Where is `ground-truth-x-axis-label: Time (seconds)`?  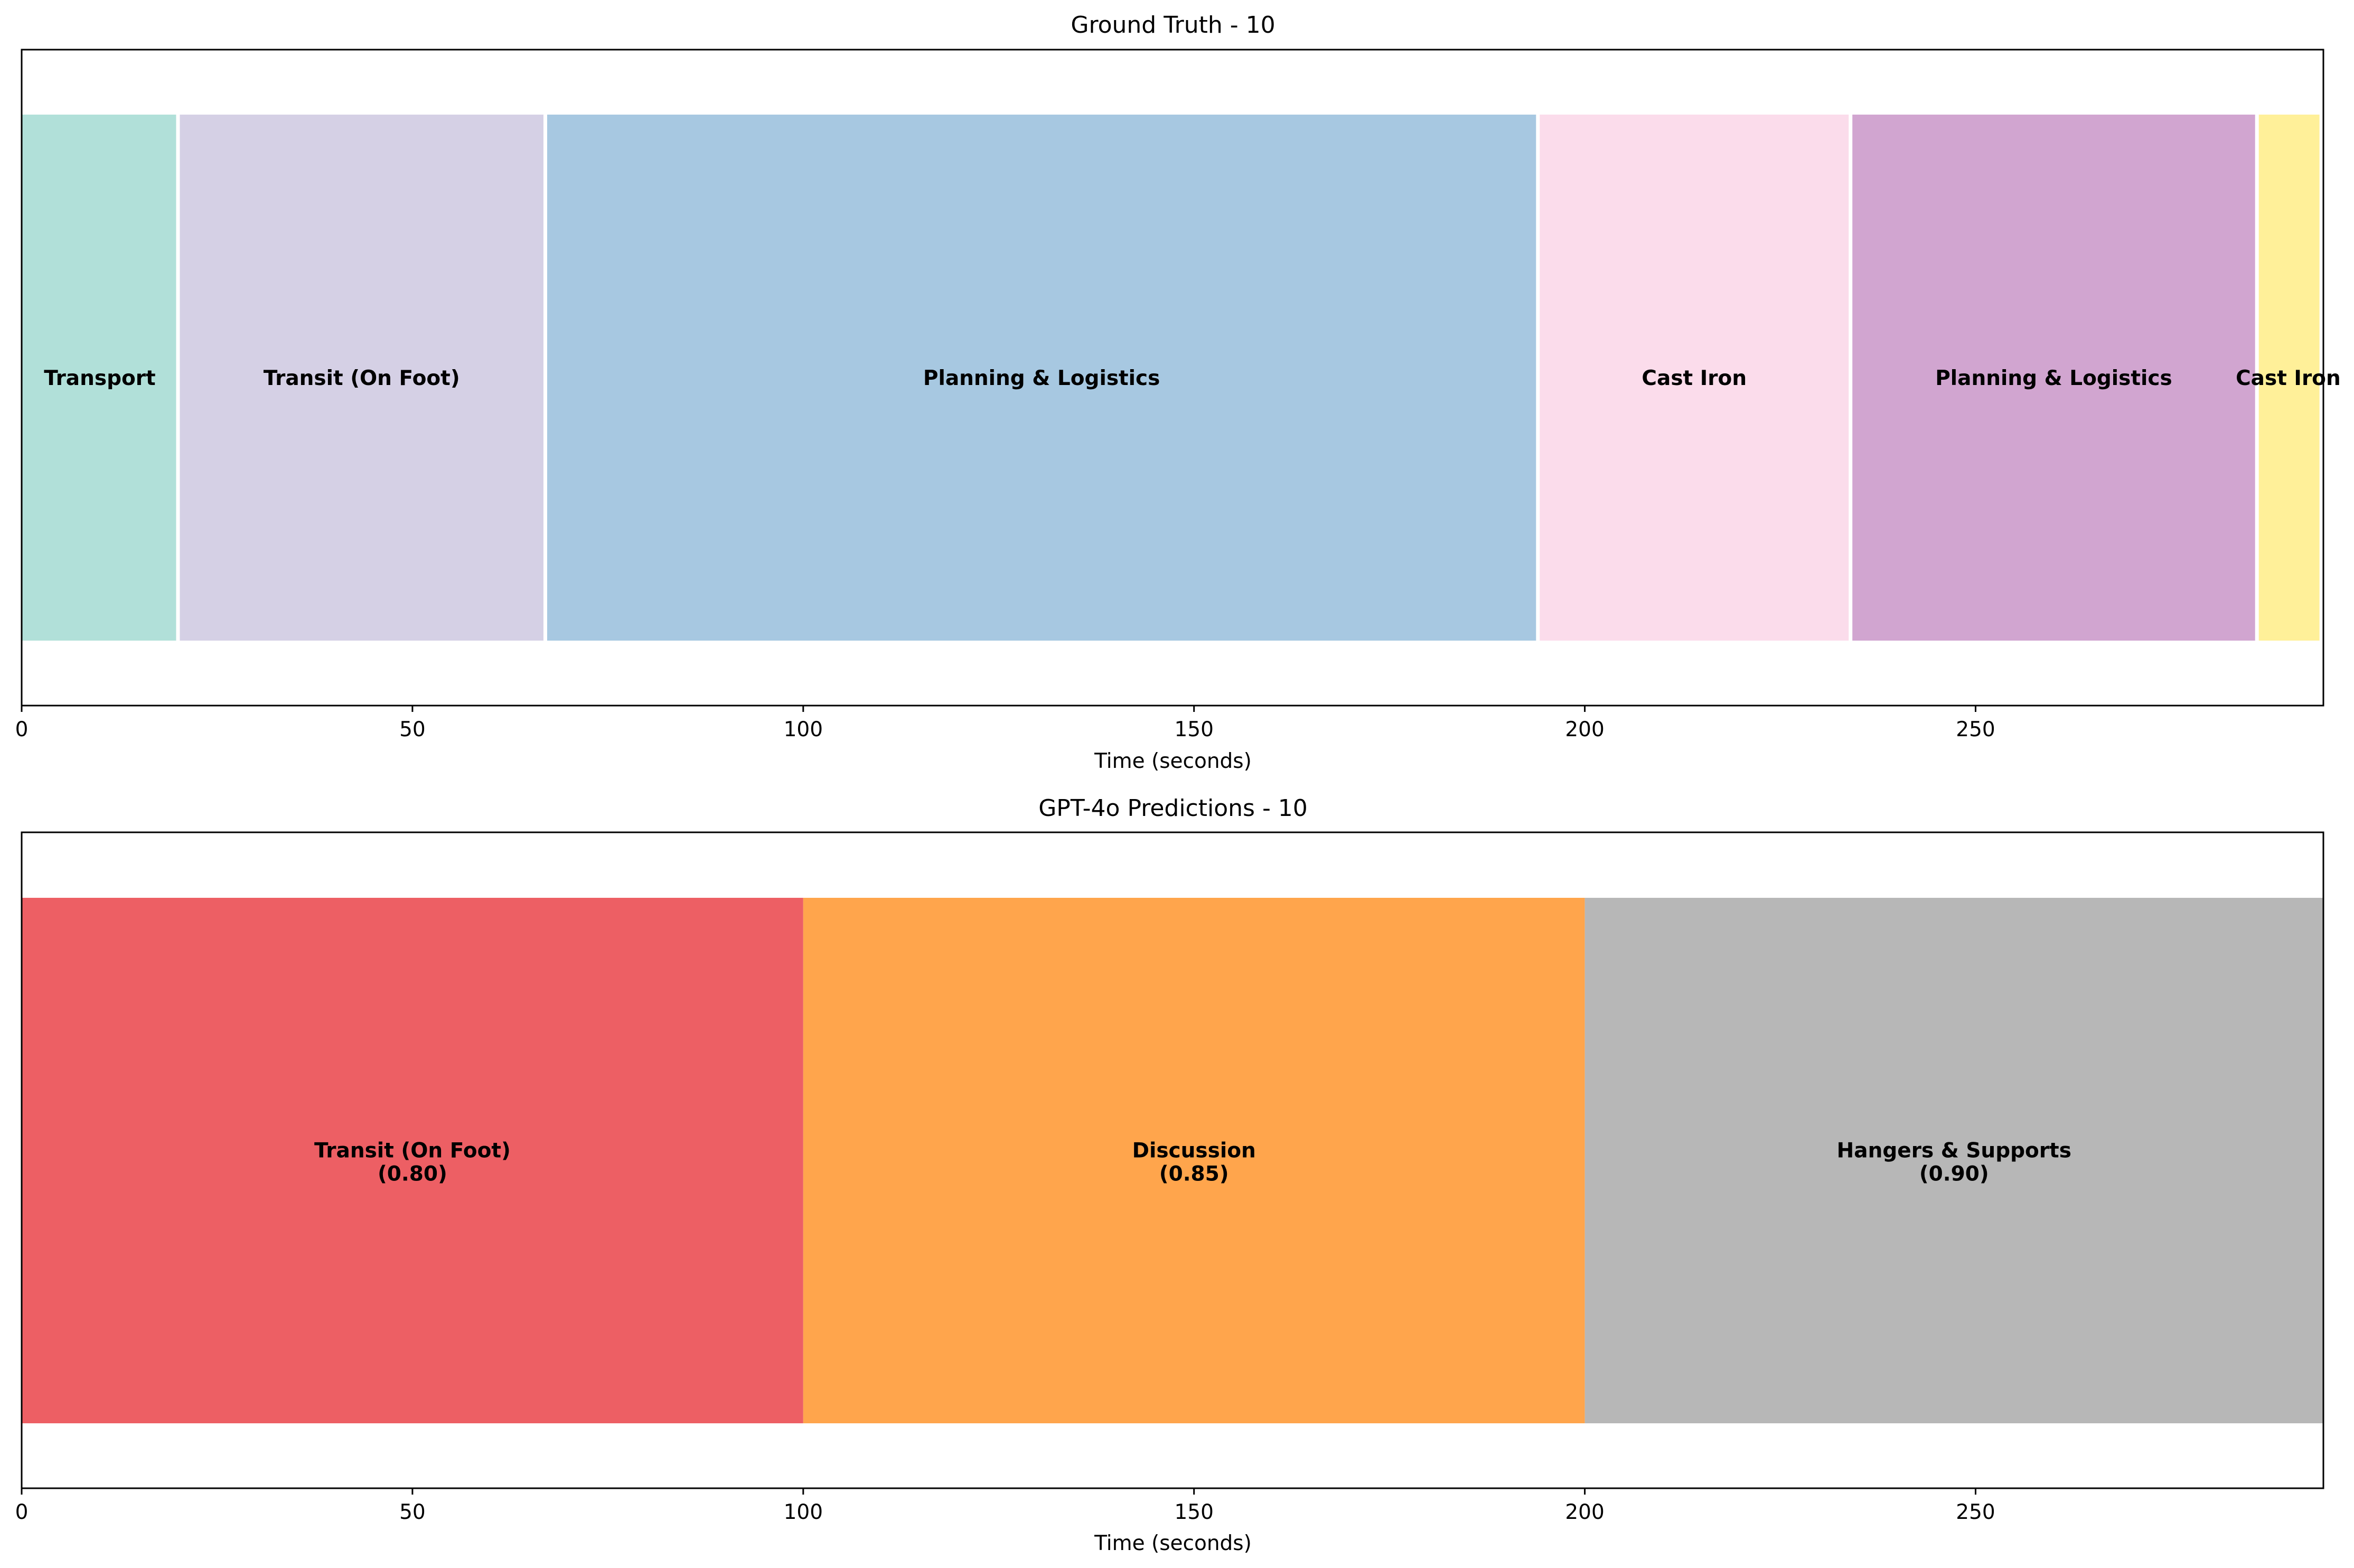 ground-truth-x-axis-label: Time (seconds) is located at coordinates (1173, 761).